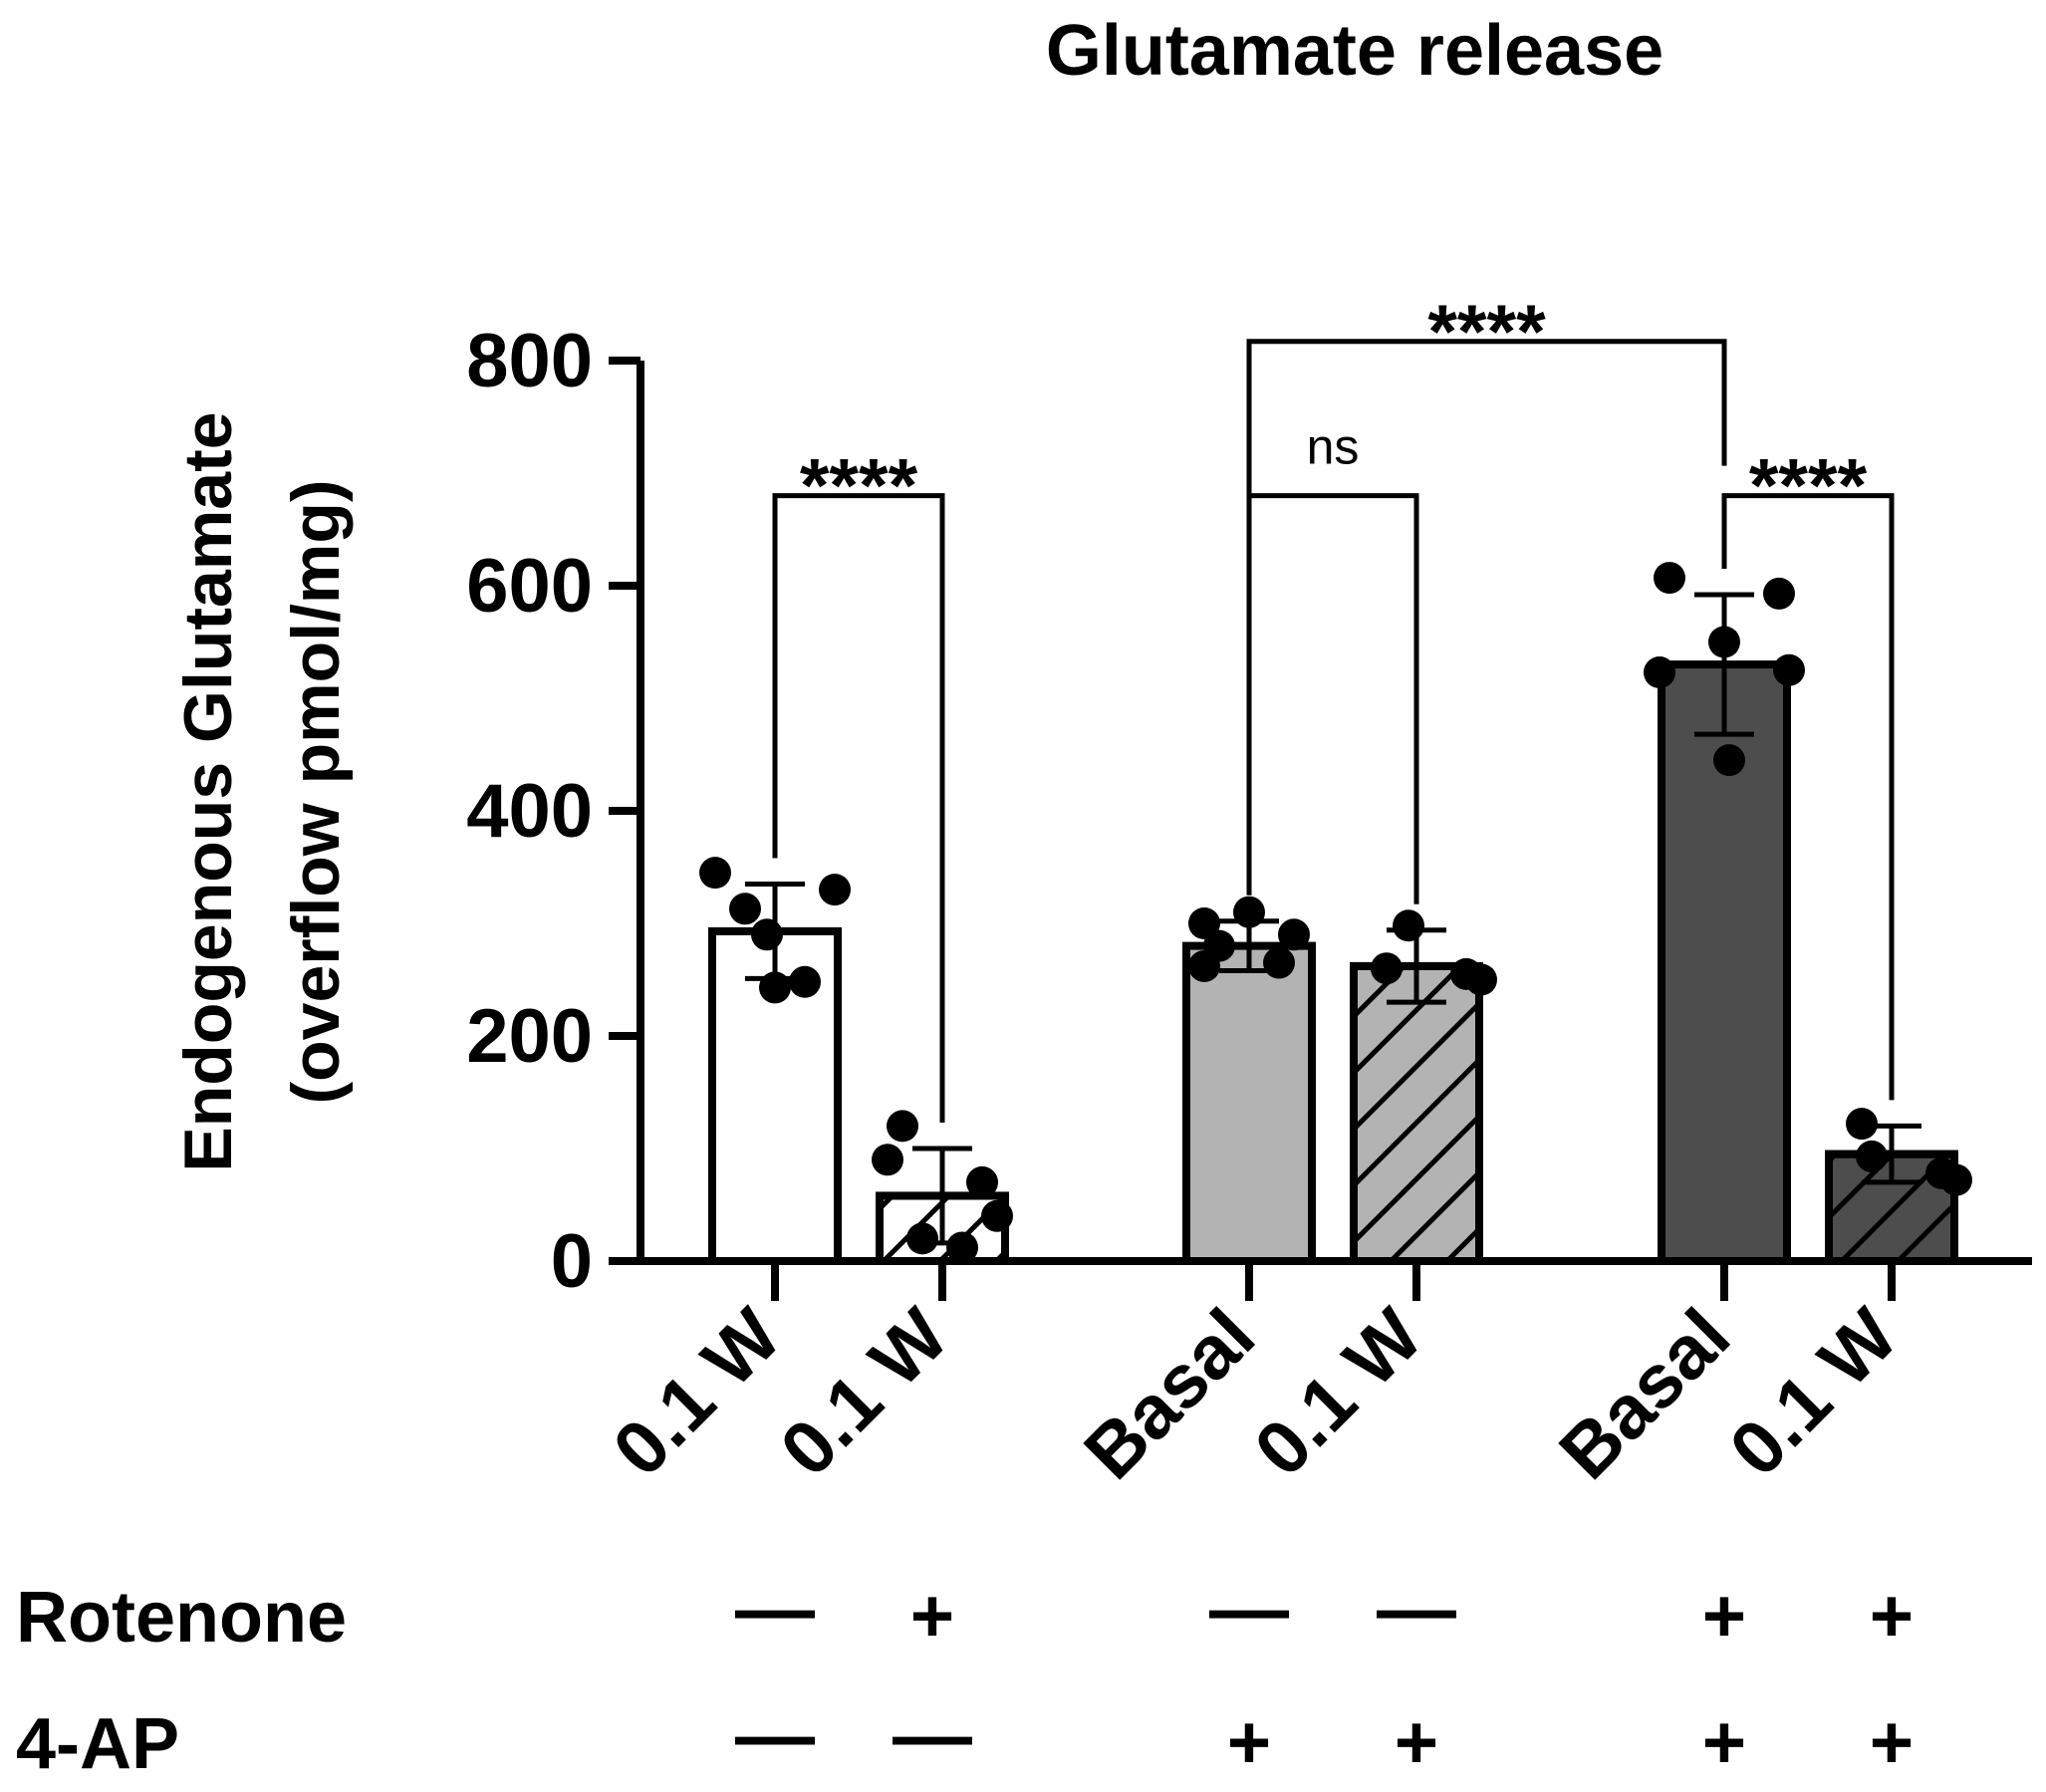 This screenshot has width=2046, height=1792. I want to click on condition-table: Rotenone — + — — + +4-AP — — + + + +, so click(965, 1674).